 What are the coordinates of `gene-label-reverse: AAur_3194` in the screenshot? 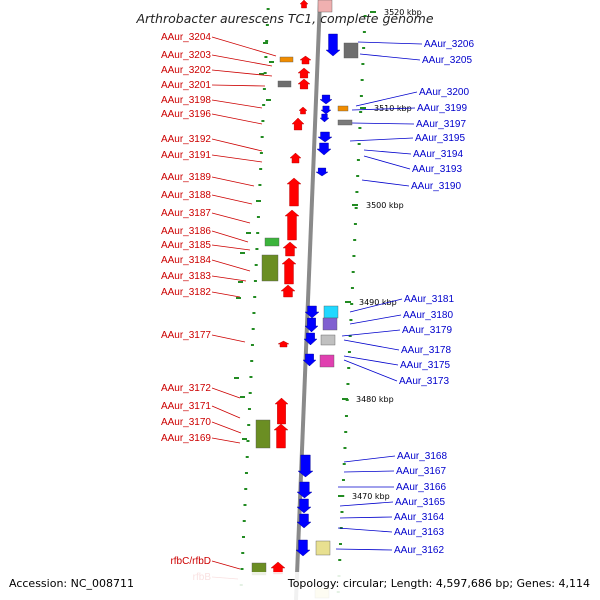 It's located at (438, 154).